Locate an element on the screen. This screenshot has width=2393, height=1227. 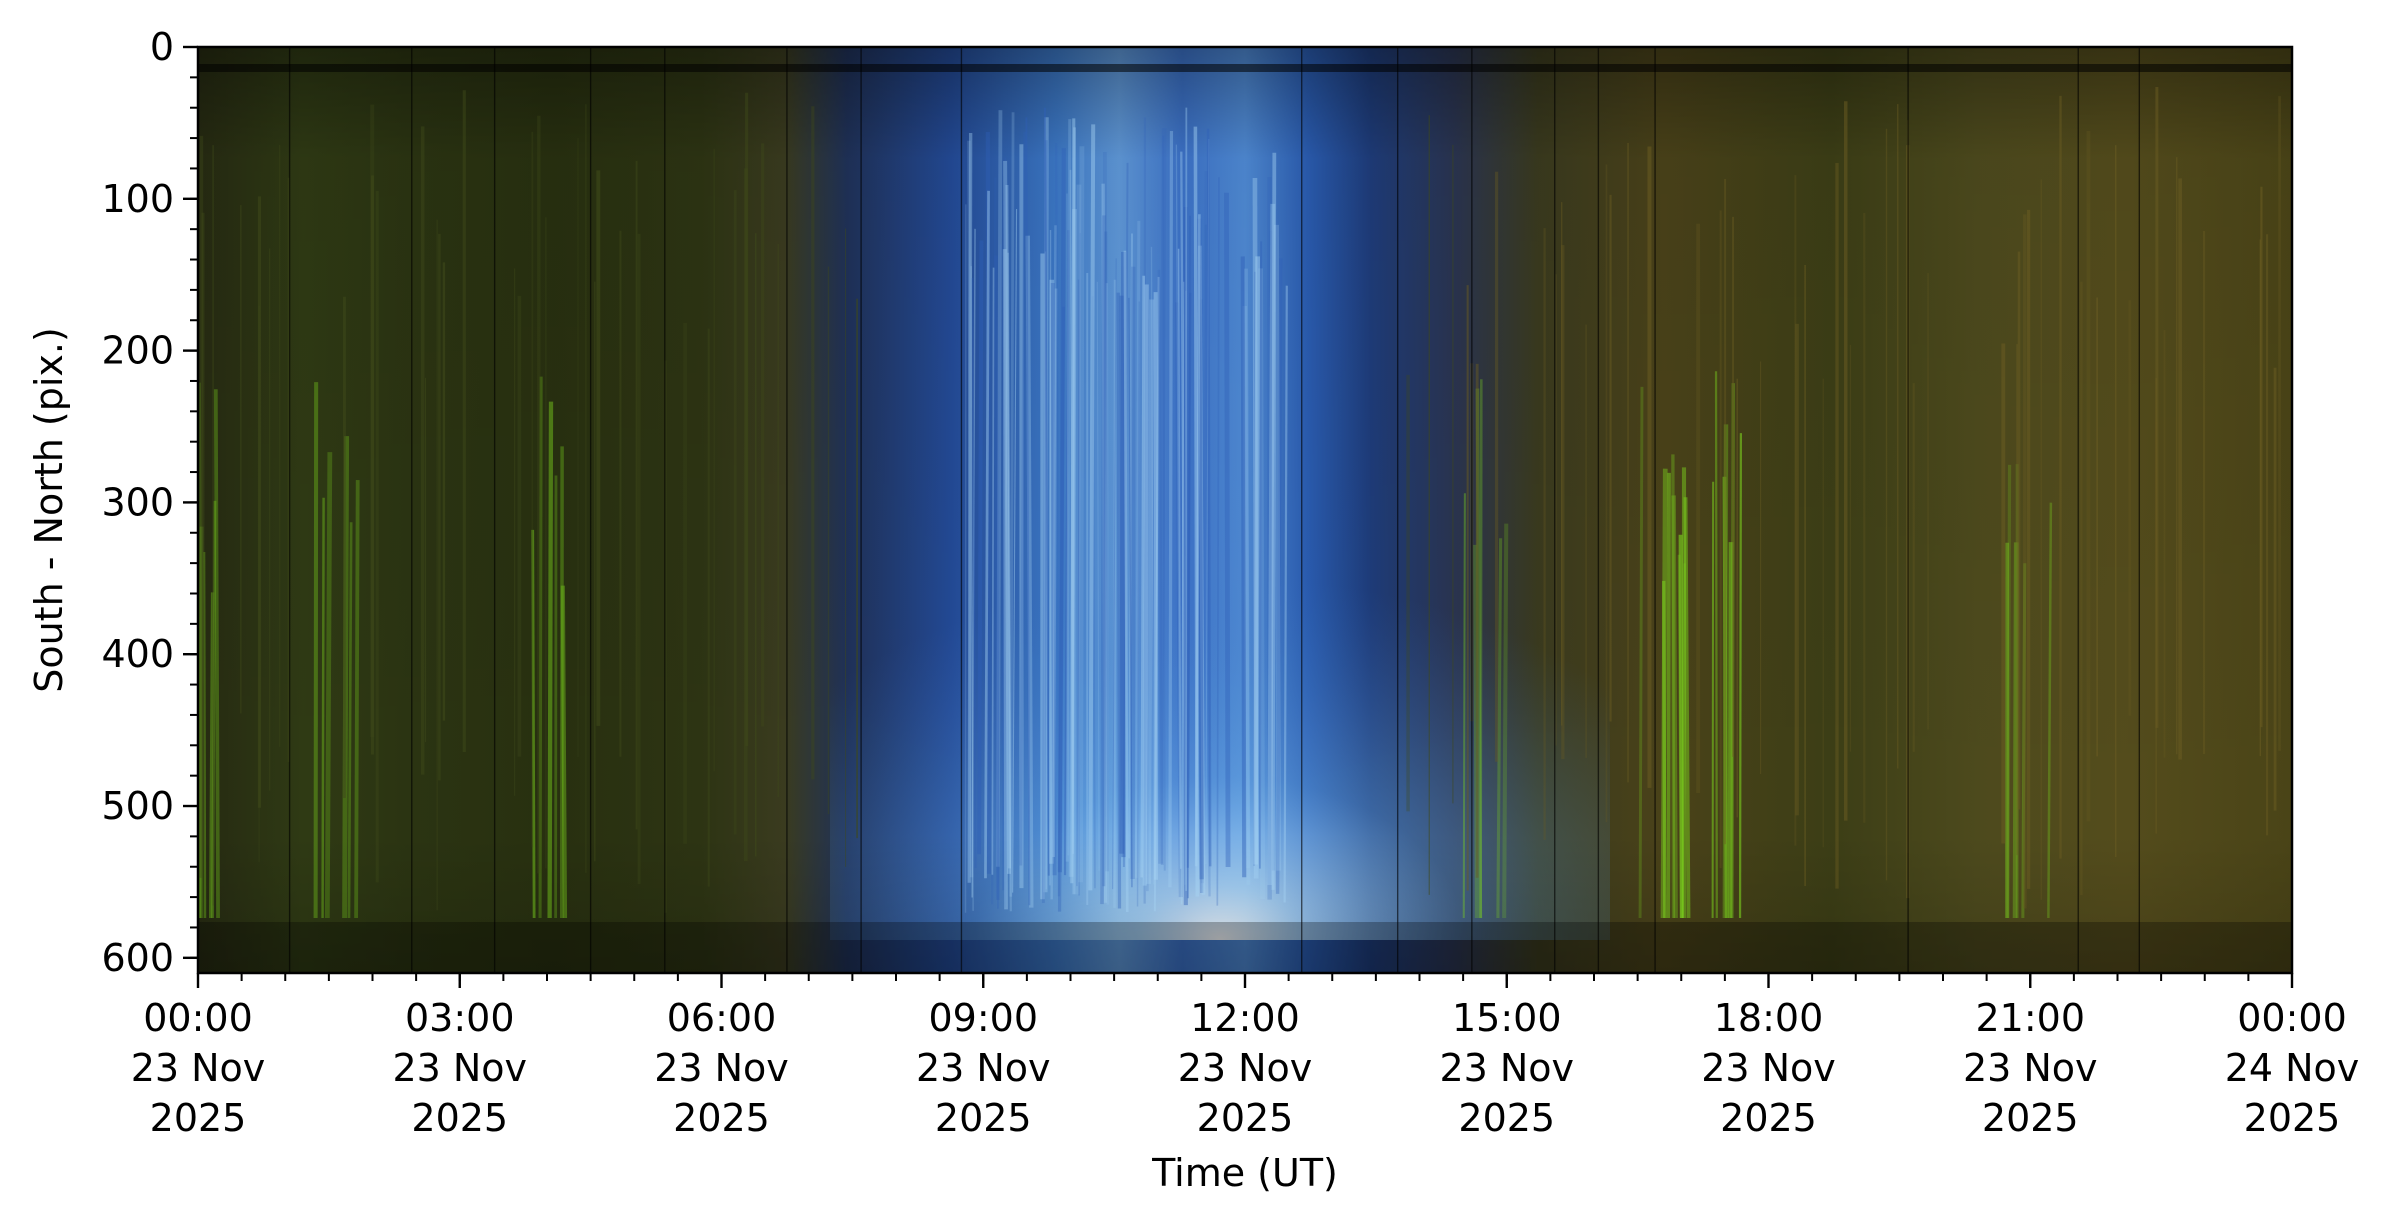
y-tick-label: 300 is located at coordinates (137, 502).